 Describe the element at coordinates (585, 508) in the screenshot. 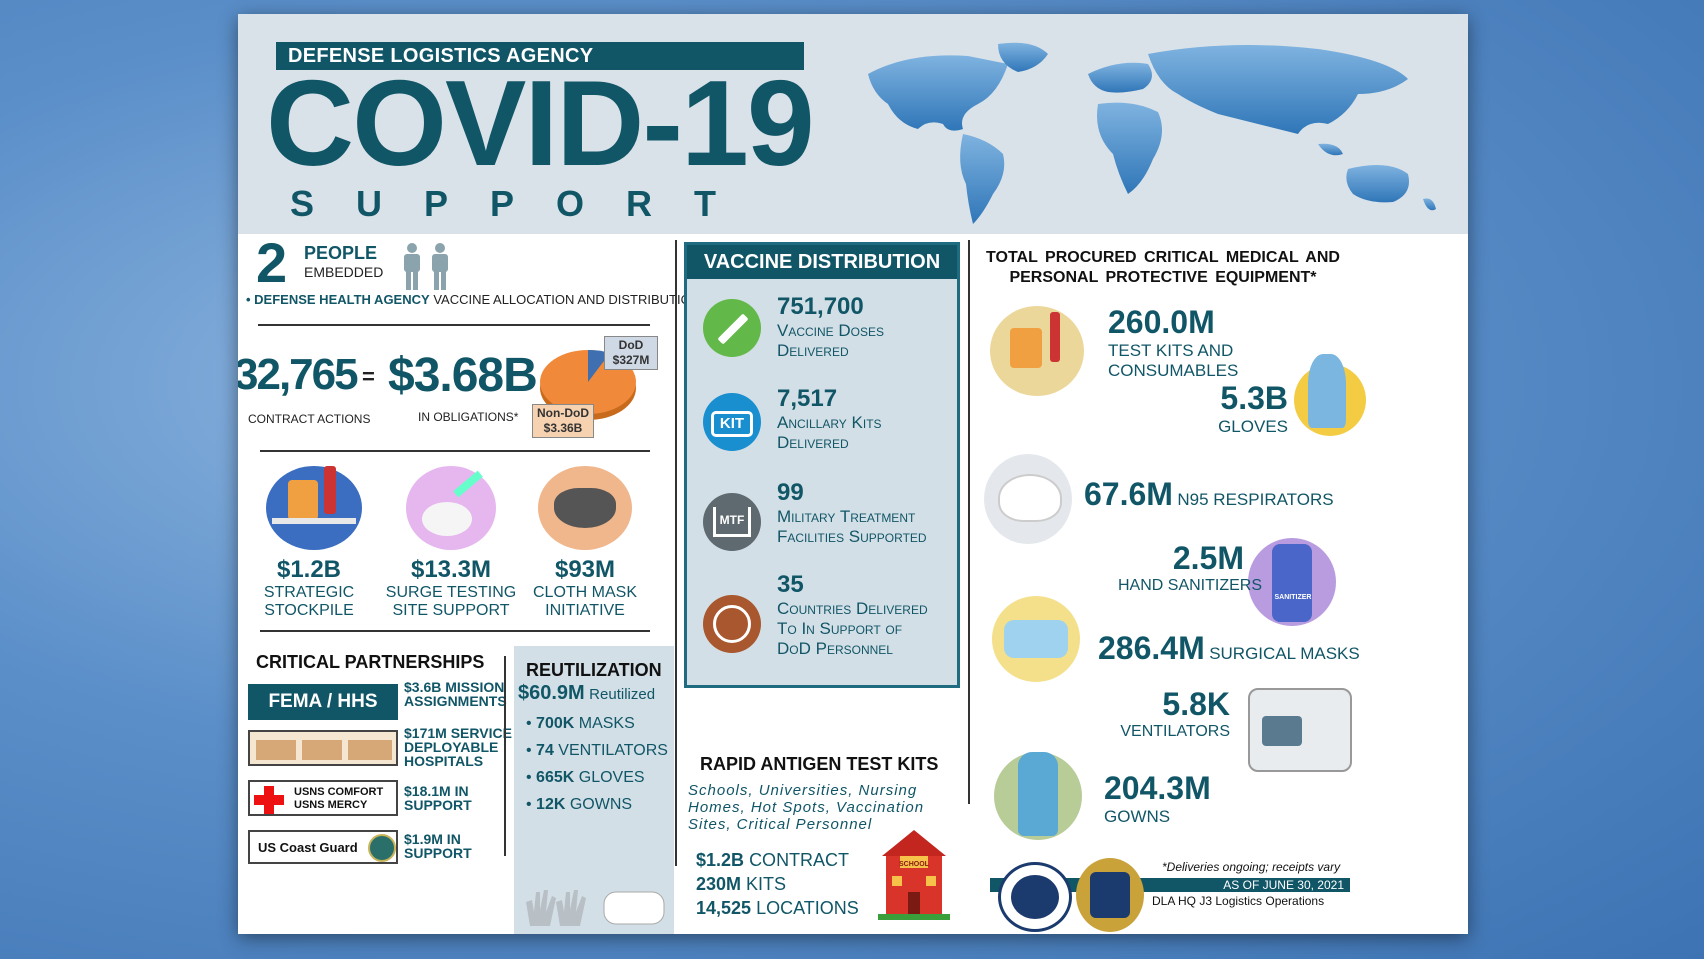

I see `cloth-mask-icon` at that location.